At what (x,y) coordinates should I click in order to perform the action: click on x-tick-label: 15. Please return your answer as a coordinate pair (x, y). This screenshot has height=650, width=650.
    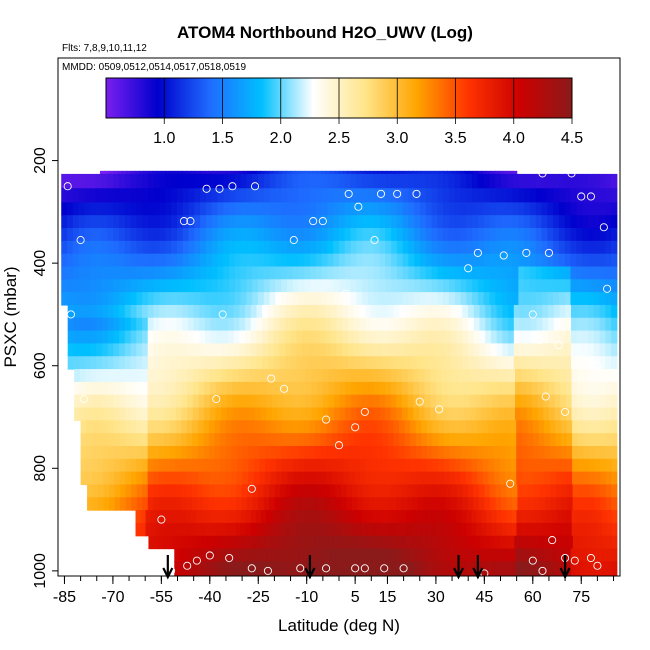
    Looking at the image, I should click on (388, 597).